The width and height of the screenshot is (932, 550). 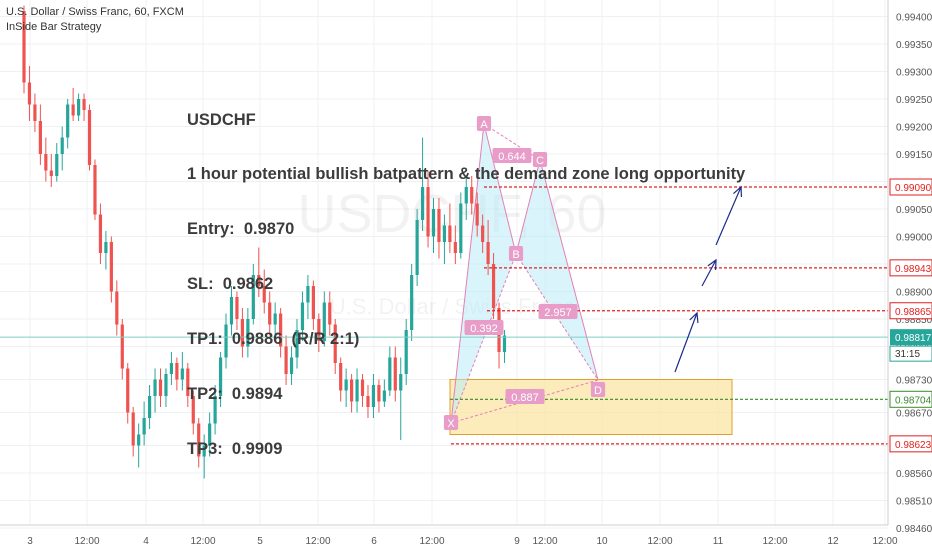 I want to click on target-arrow-2-head, so click(x=712, y=264).